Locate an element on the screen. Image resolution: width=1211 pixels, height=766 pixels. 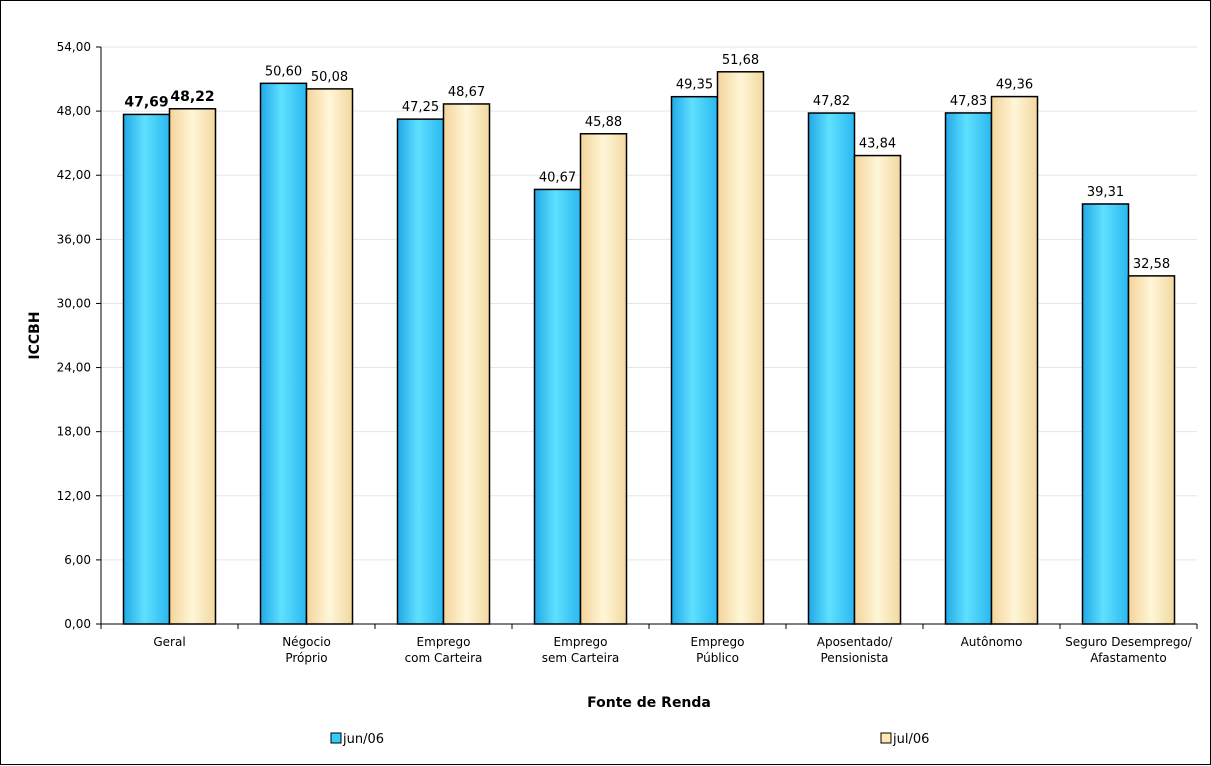
x-category-label: Próprio is located at coordinates (306, 658).